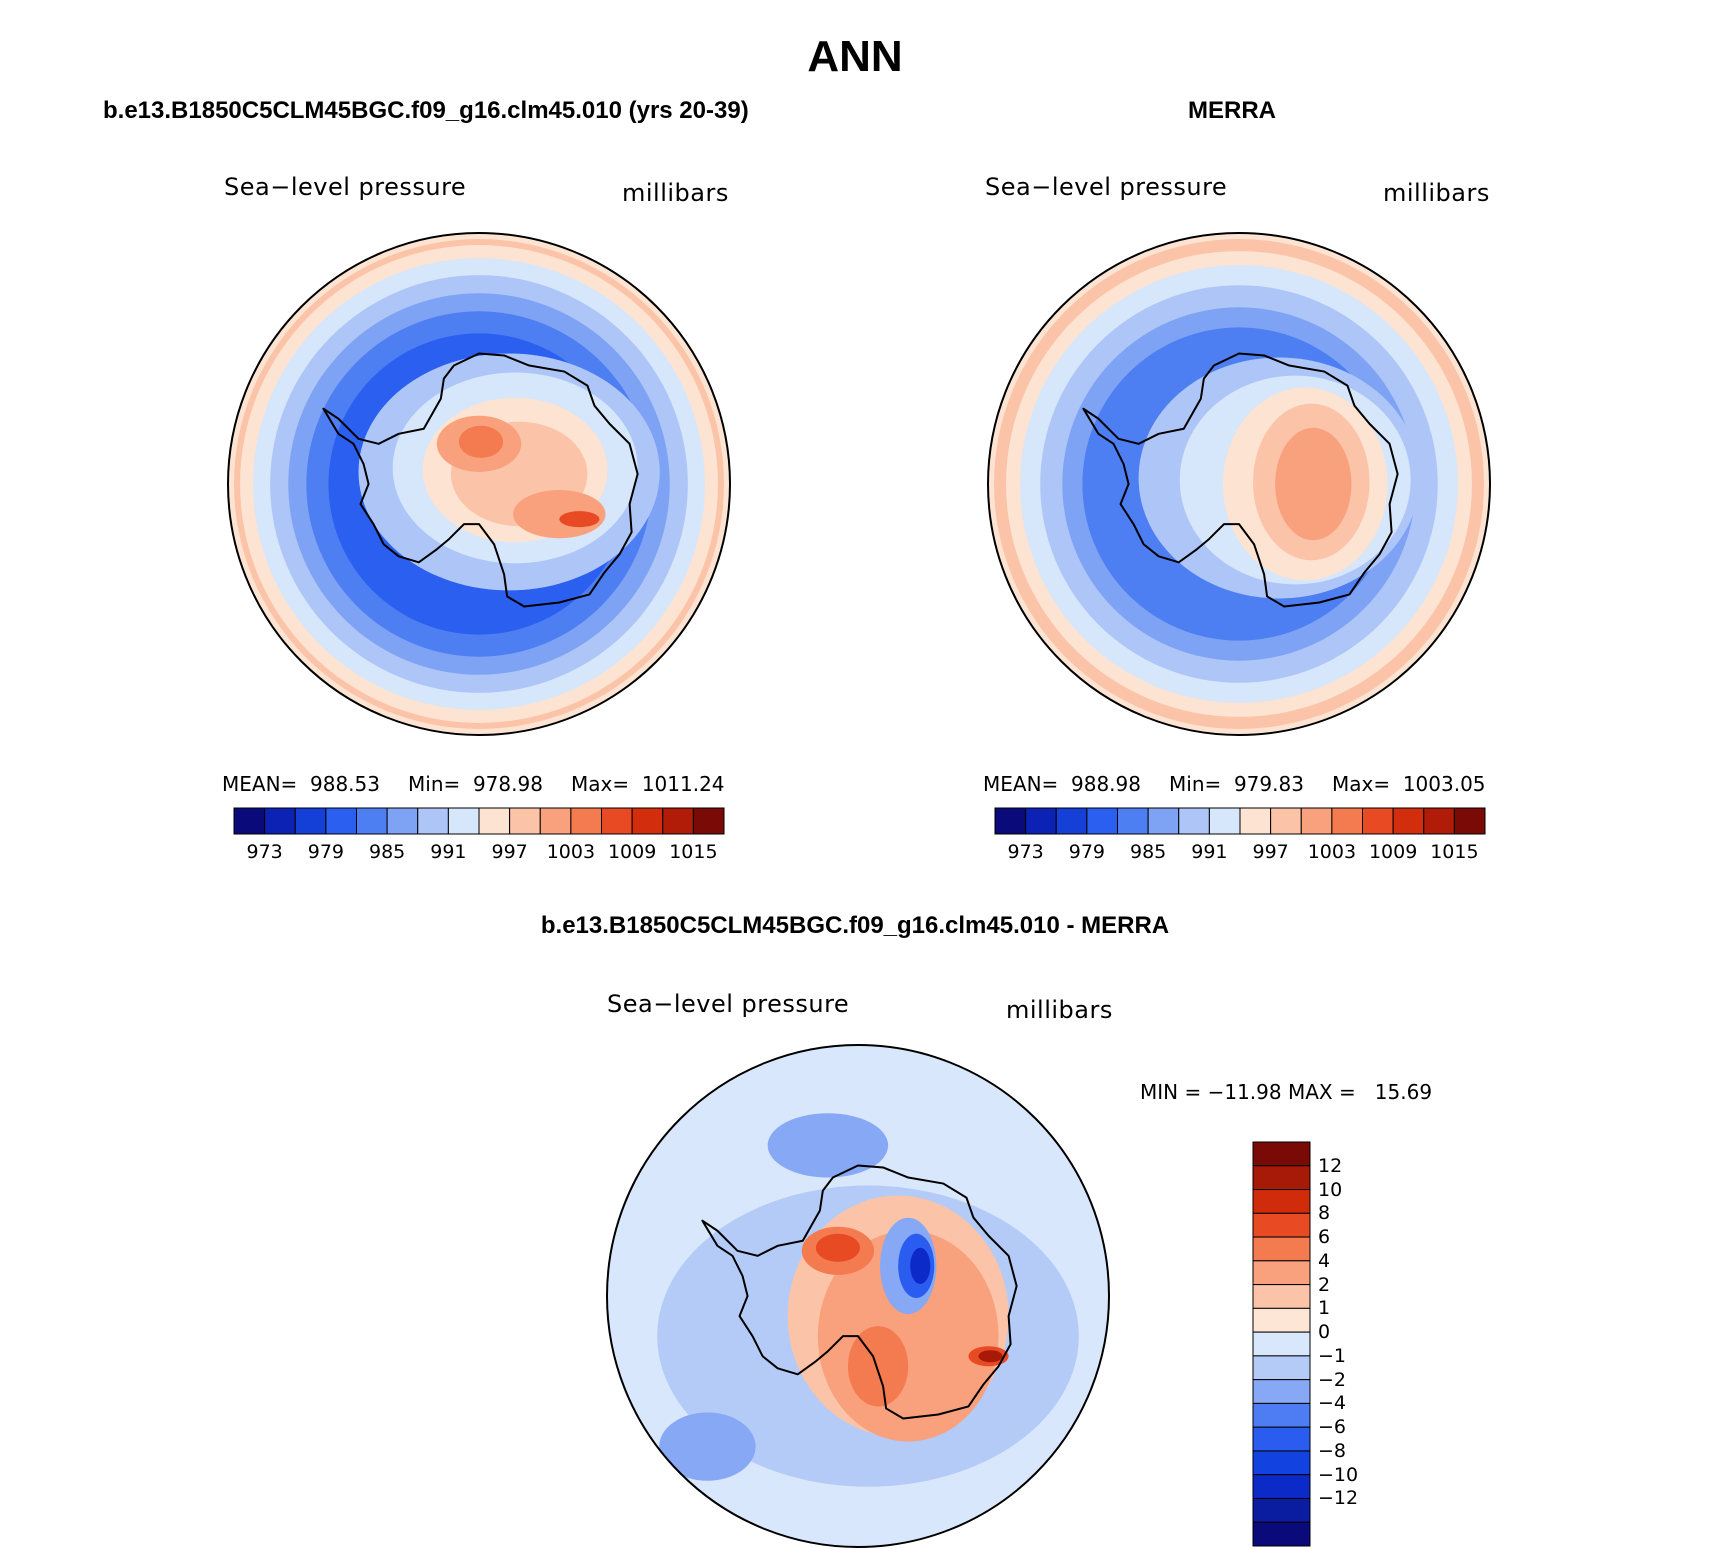 Image resolution: width=1710 pixels, height=1549 pixels. Describe the element at coordinates (1332, 1427) in the screenshot. I see `colorbar-tick: −6` at that location.